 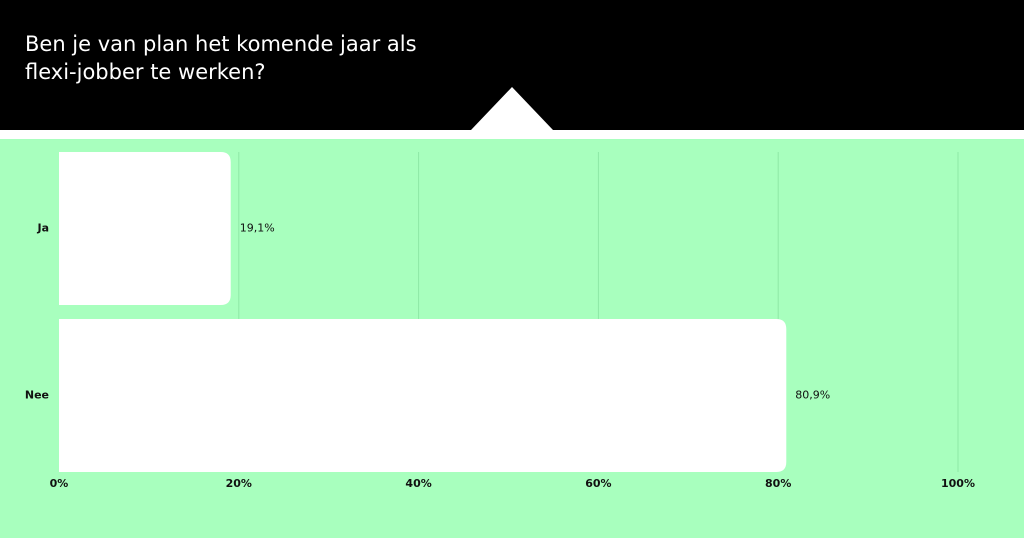 I want to click on bar, so click(x=145, y=228).